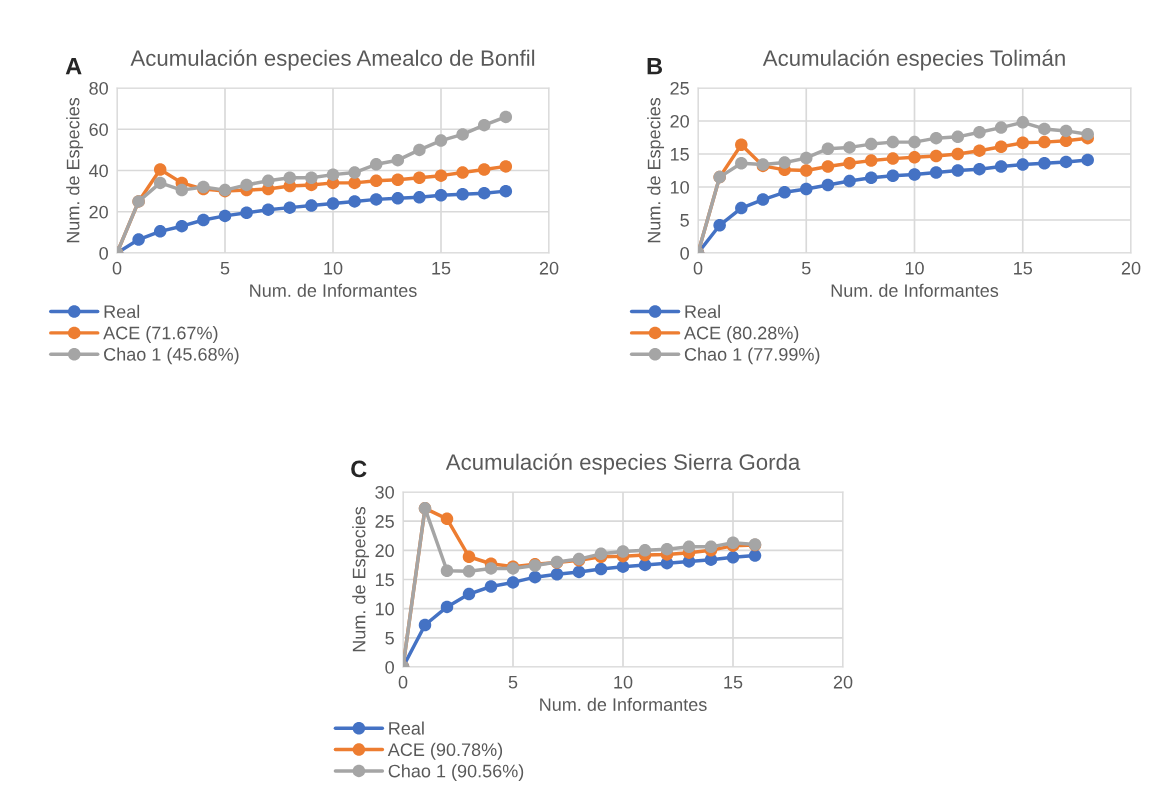 This screenshot has width=1171, height=803. I want to click on y-tick-label: 60, so click(98, 129).